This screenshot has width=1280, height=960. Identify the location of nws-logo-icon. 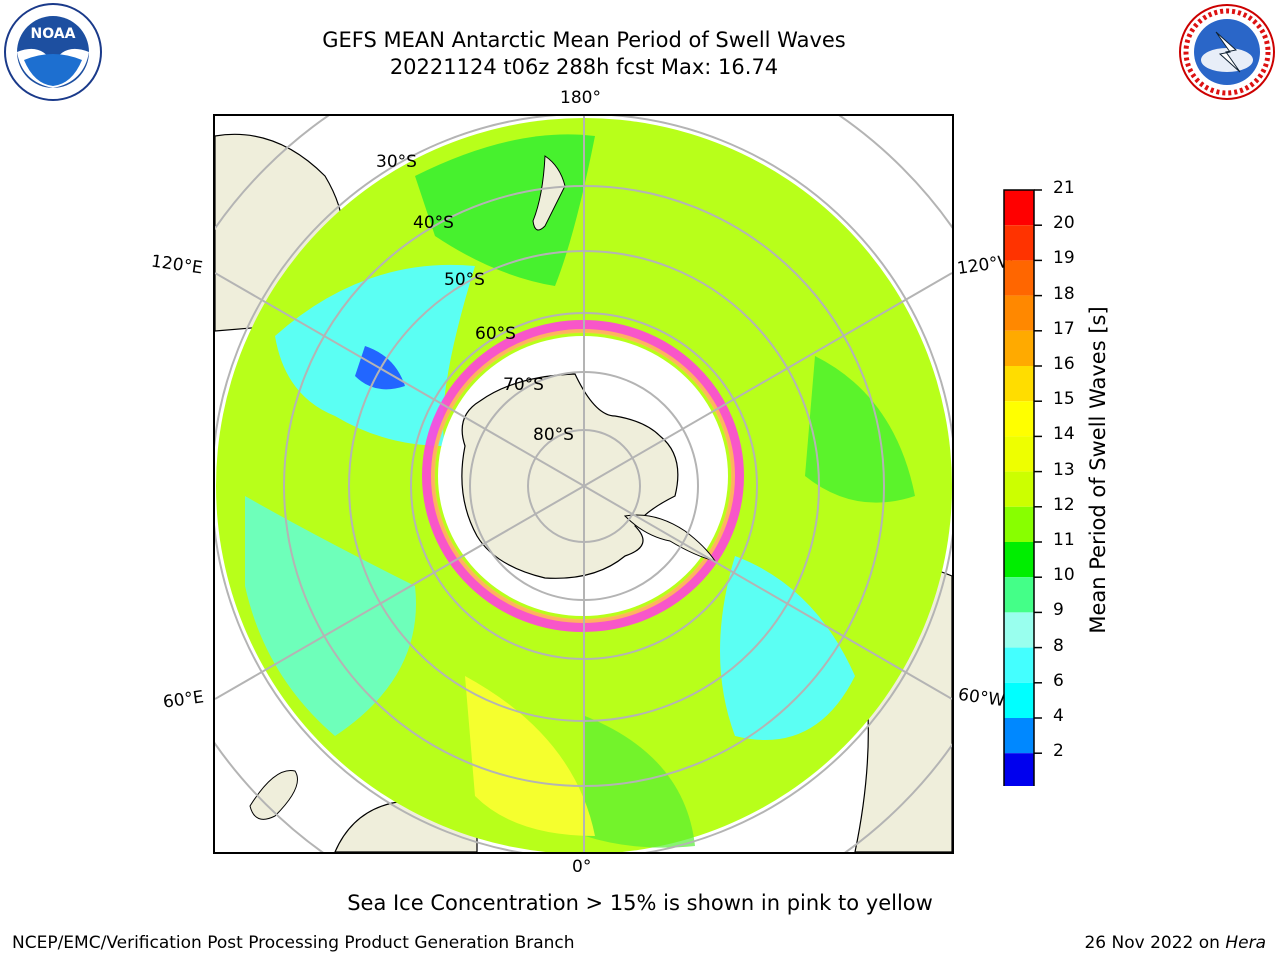
(1227, 54).